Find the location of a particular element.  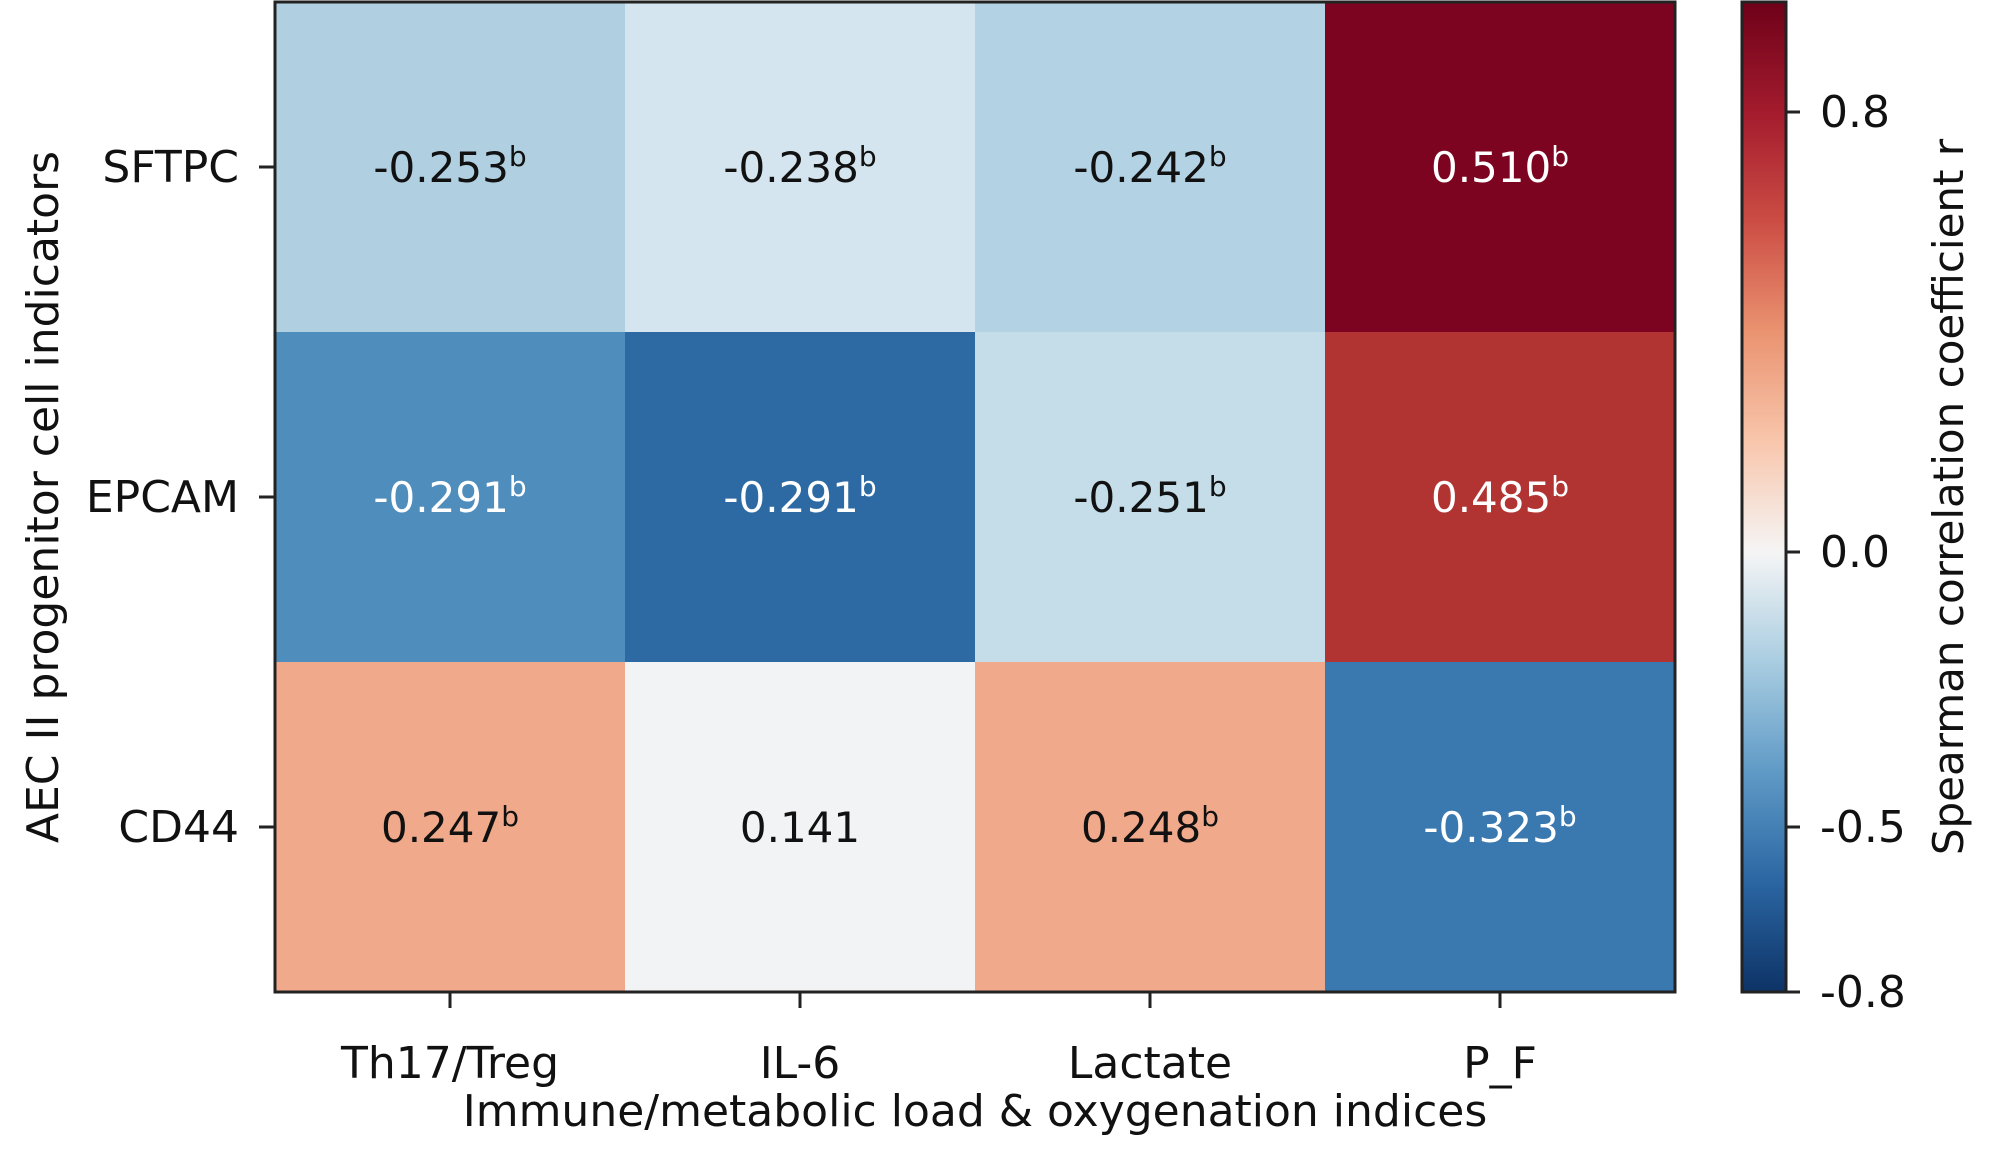

colorbar-tick-label: -0.5 is located at coordinates (1863, 827).